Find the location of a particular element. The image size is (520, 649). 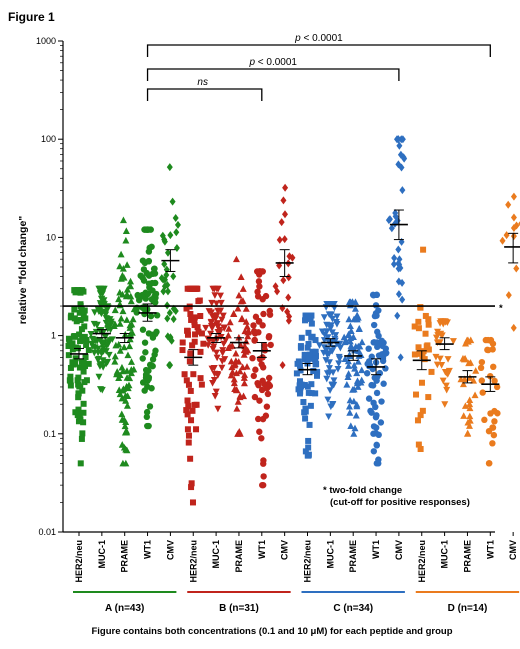

y-tick-label: 100 is located at coordinates (48, 139).